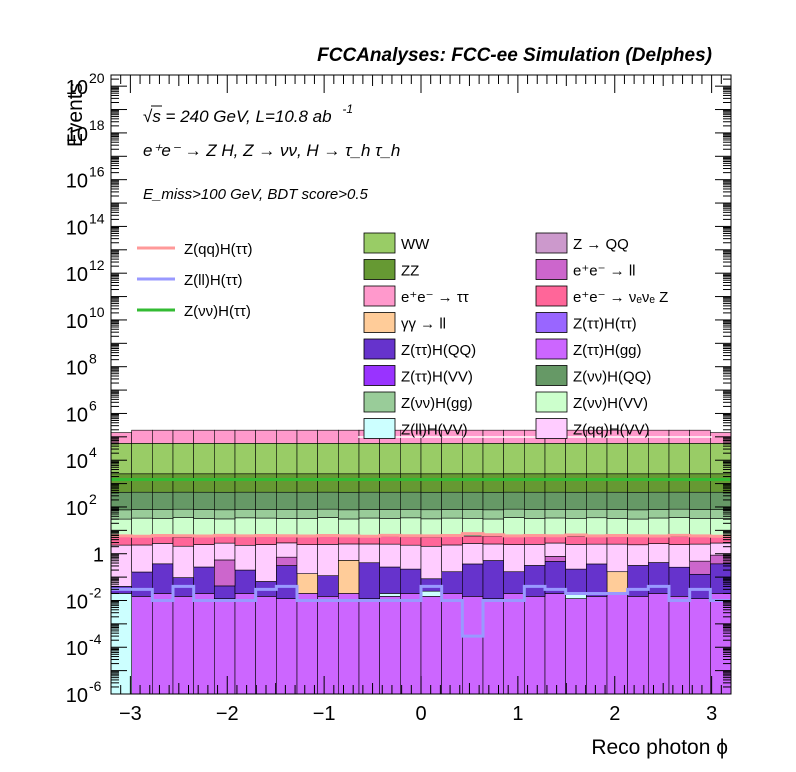 This screenshot has width=796, height=772. Describe the element at coordinates (93, 405) in the screenshot. I see `y-tick-exponent: 6` at that location.